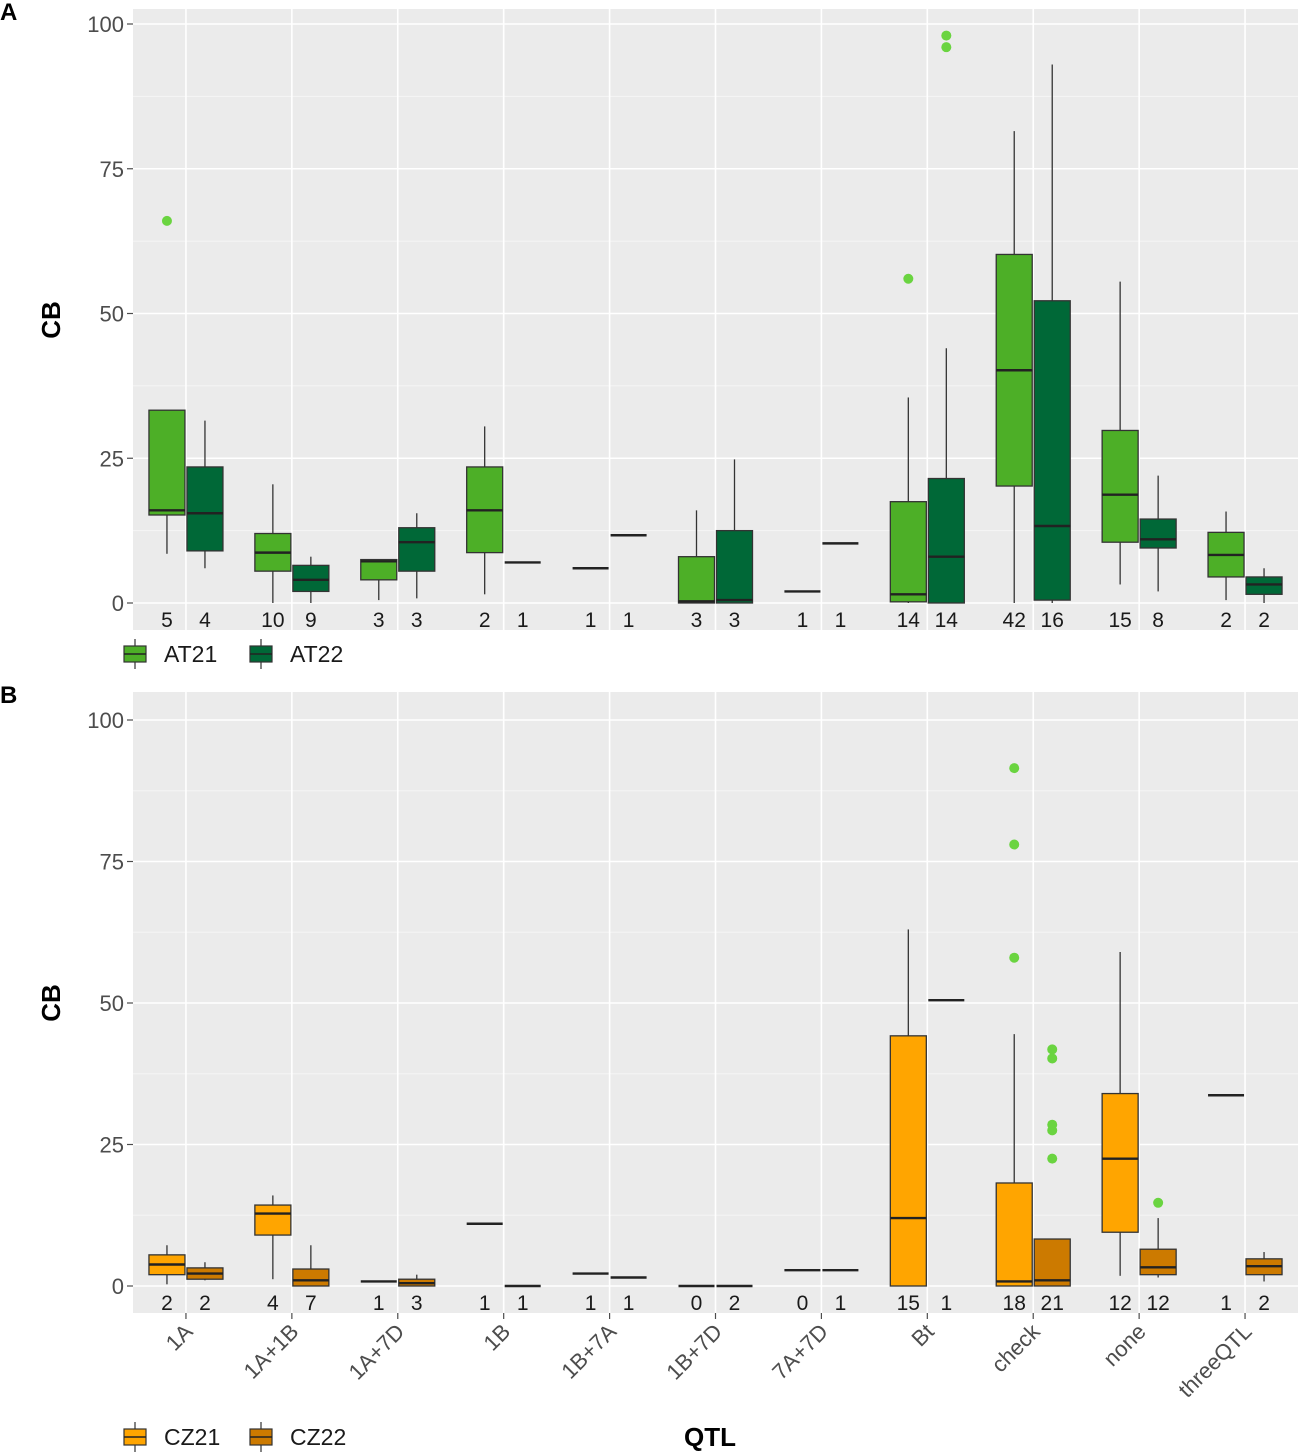 The height and width of the screenshot is (1456, 1299). What do you see at coordinates (8, 695) in the screenshot?
I see `panel-label-b: B` at bounding box center [8, 695].